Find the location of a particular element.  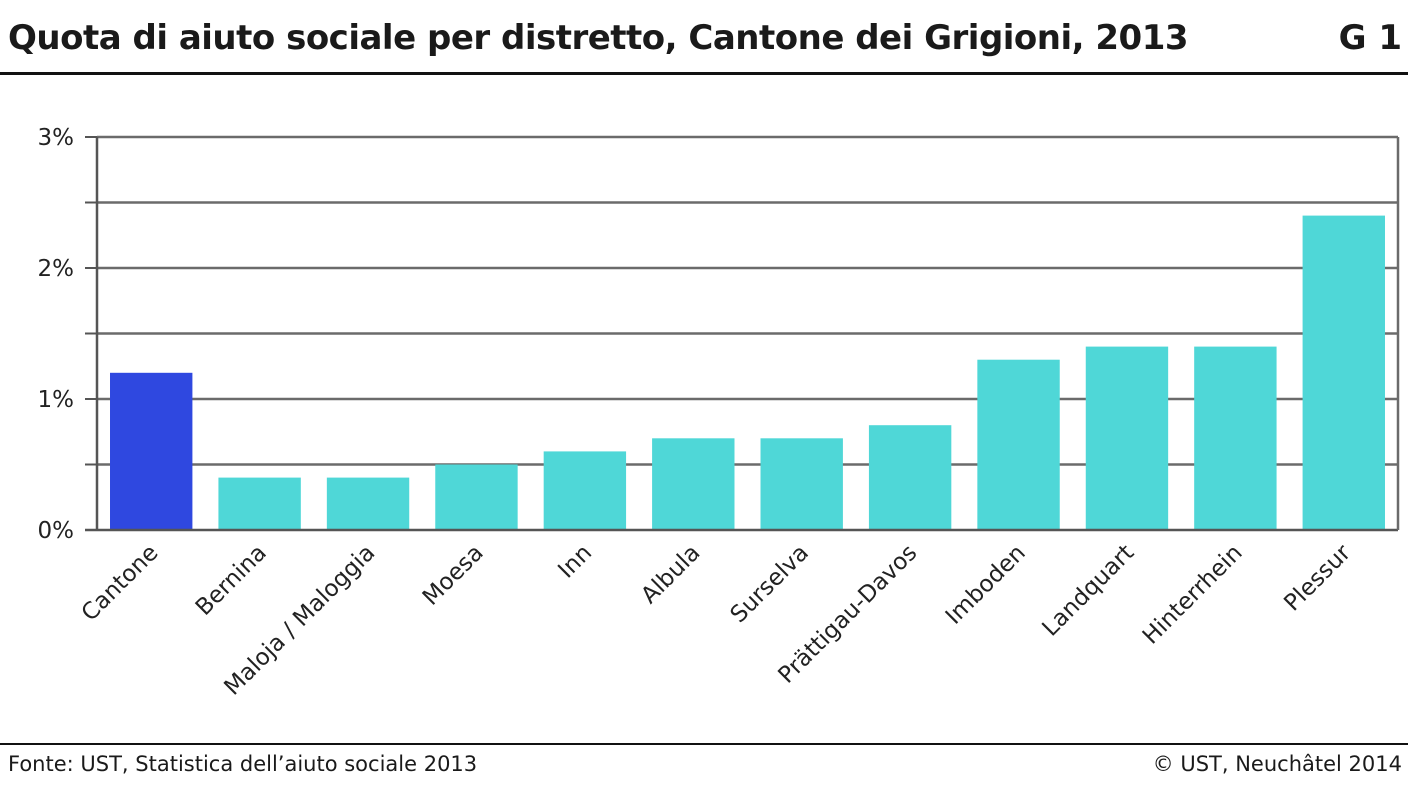

bar-inn is located at coordinates (585, 490).